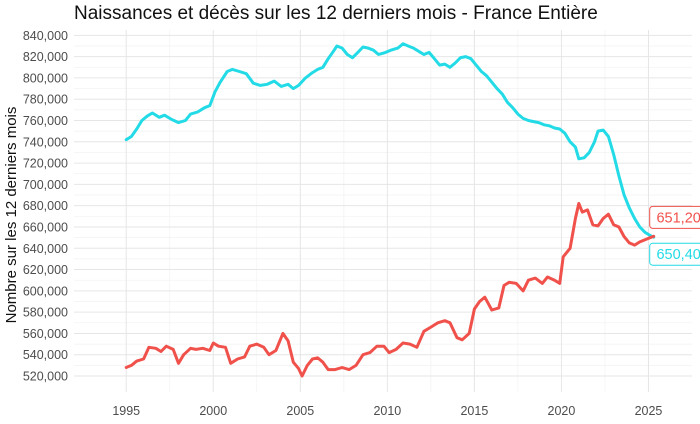 The image size is (700, 424). I want to click on x-tick-label: 2005, so click(300, 411).